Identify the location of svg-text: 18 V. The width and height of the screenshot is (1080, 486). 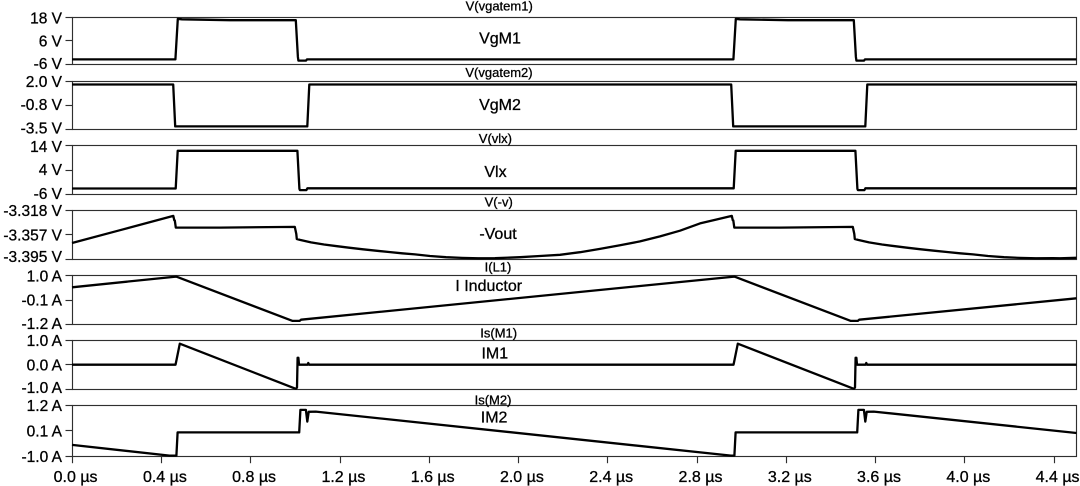
(46, 19).